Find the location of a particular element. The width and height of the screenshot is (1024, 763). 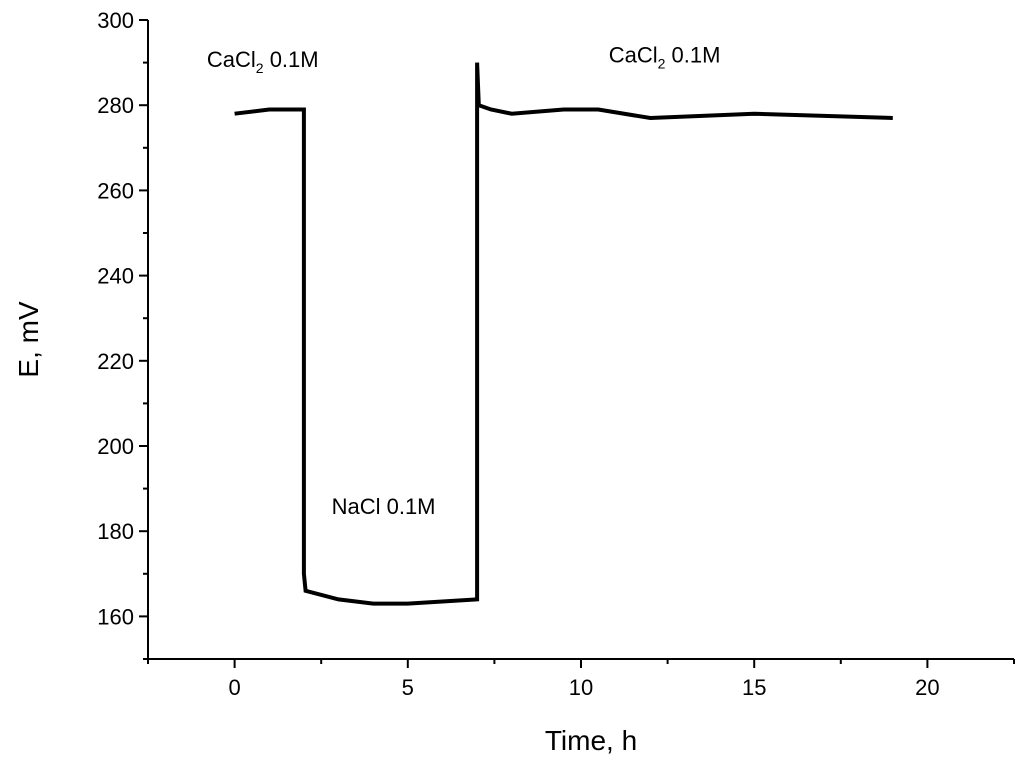

x-tick-label: 20 is located at coordinates (927, 687).